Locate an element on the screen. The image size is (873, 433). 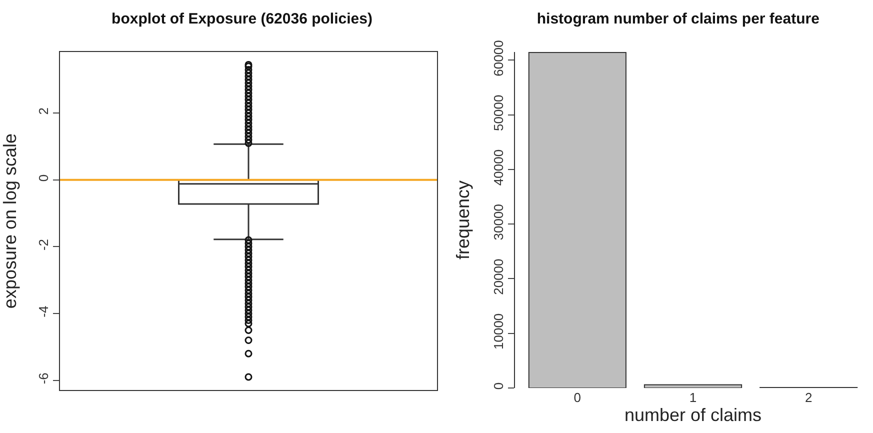
x-tick-label: 0 is located at coordinates (578, 397).